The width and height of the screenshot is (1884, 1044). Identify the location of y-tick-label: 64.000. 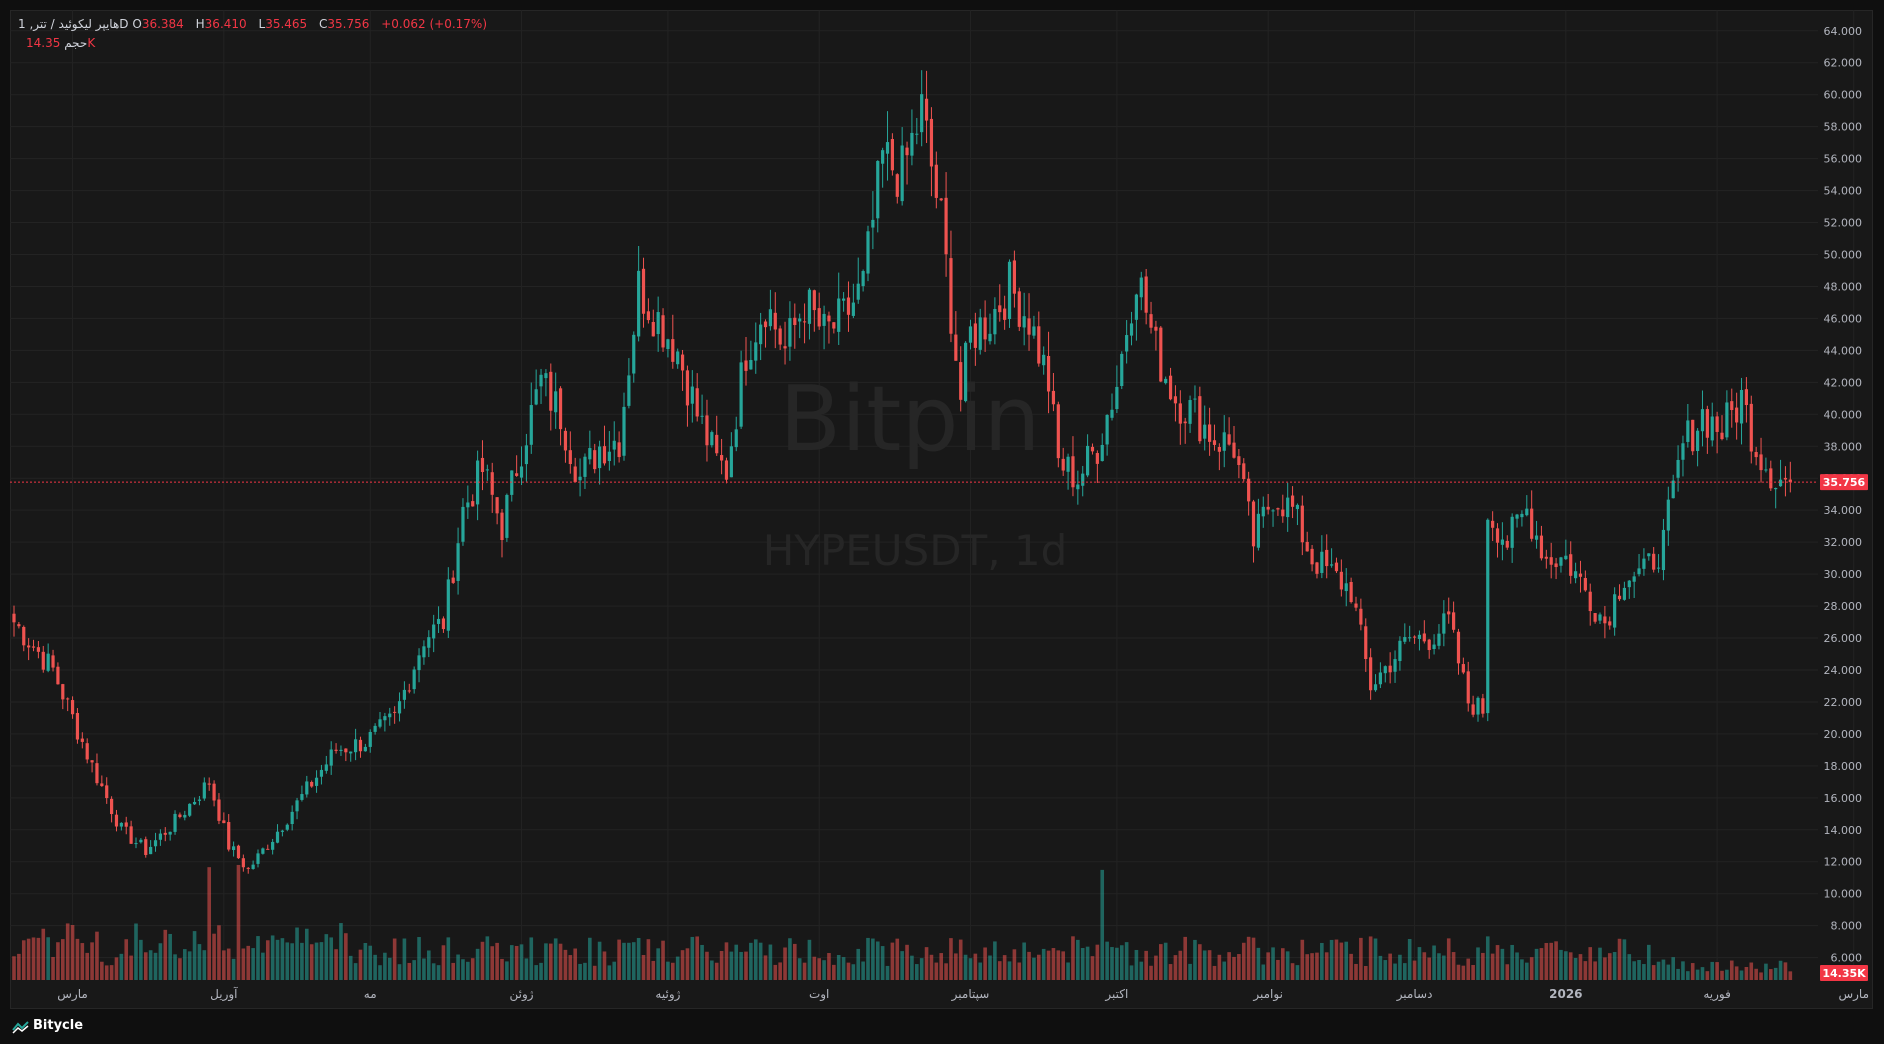
(1843, 31).